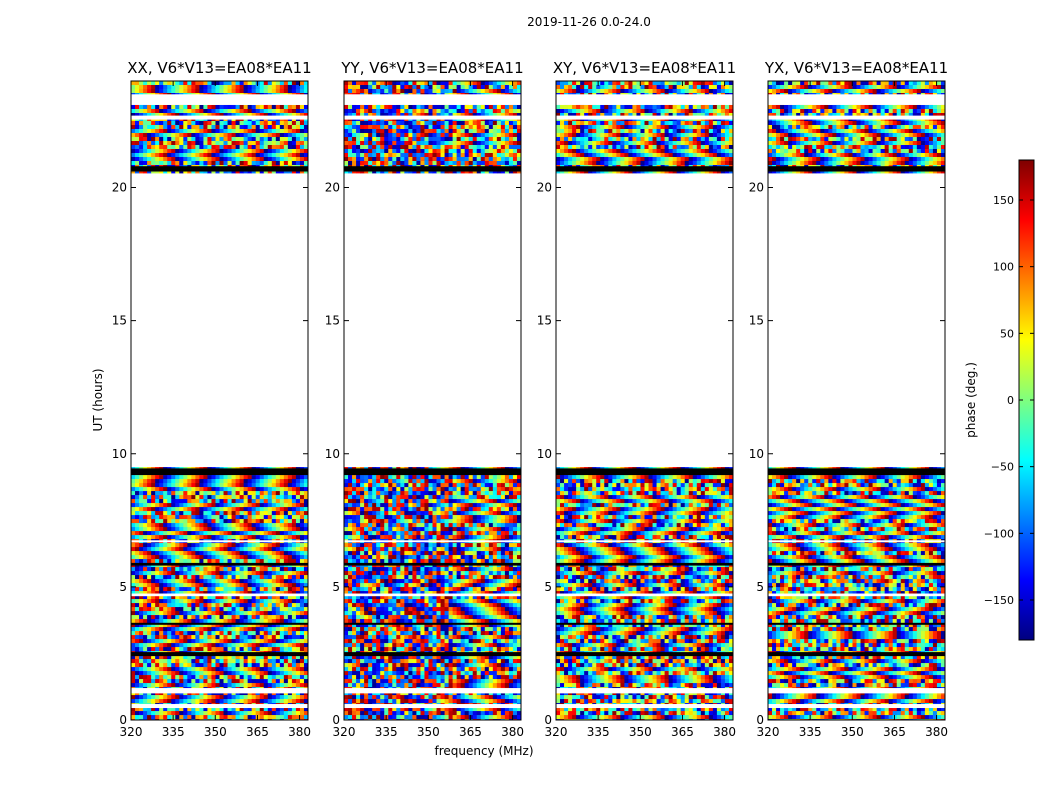 The image size is (1050, 800). I want to click on panel-title: XX, V6*V13=EA08*EA11, so click(219, 68).